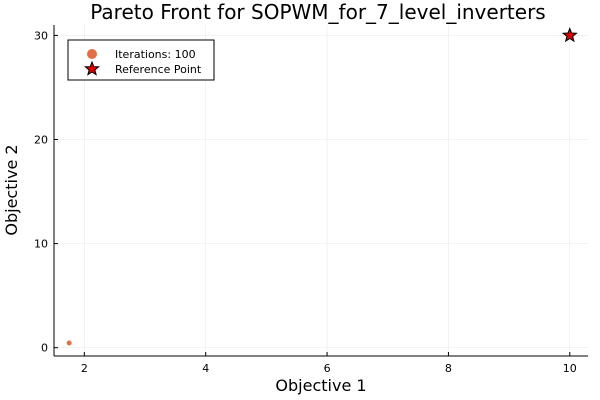  I want to click on legend-star-icon, so click(92, 68).